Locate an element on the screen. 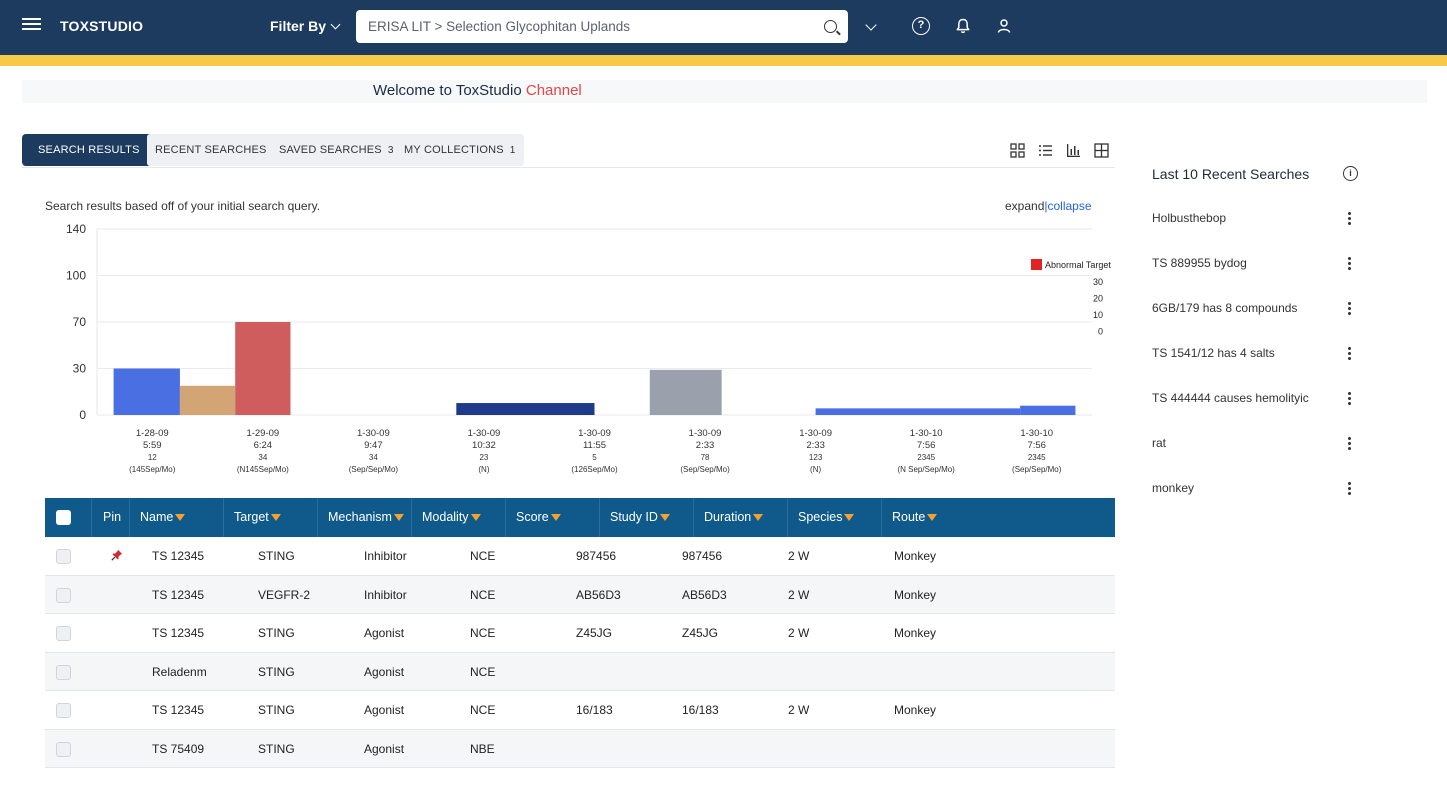 Image resolution: width=1447 pixels, height=795 pixels. x-category-label: 12 is located at coordinates (152, 457).